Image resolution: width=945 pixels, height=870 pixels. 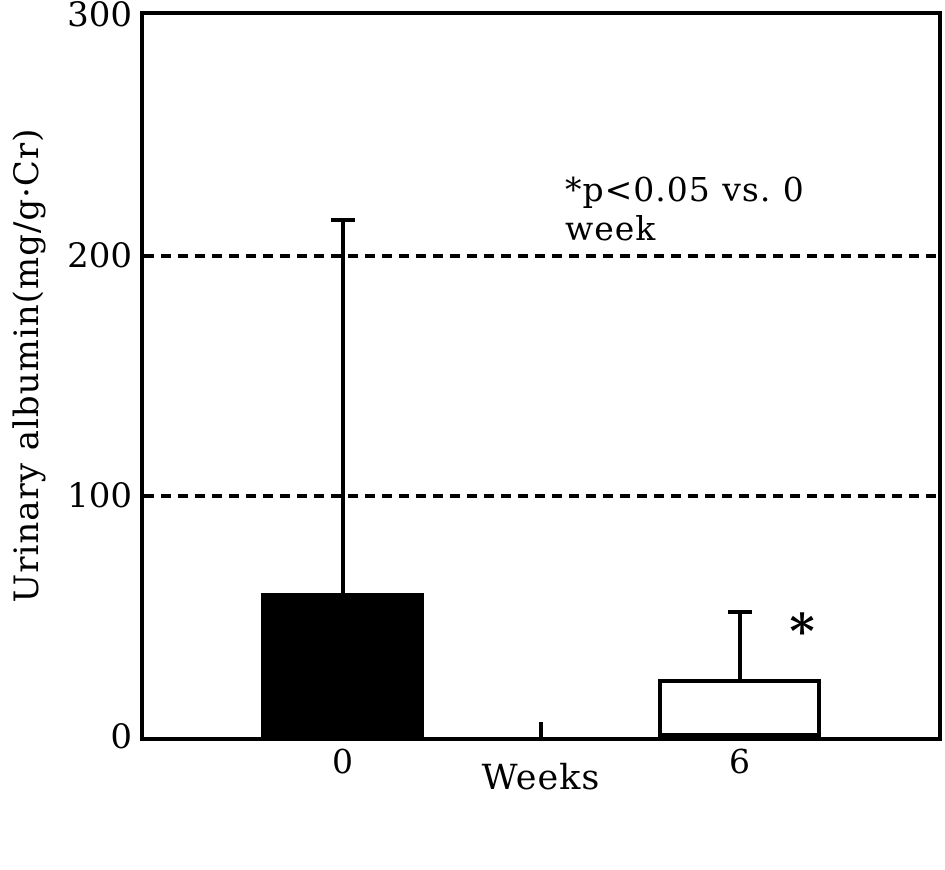 What do you see at coordinates (685, 209) in the screenshot?
I see `significance-note: *p<0.05 vs. 0 week` at bounding box center [685, 209].